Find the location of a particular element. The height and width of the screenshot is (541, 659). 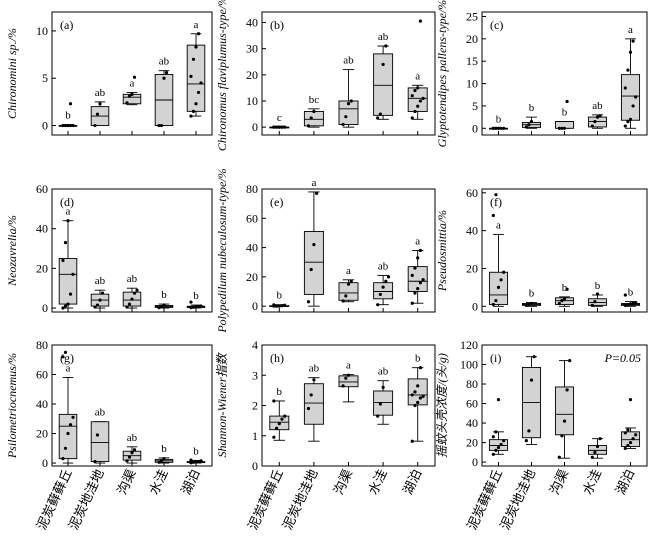

x-category-label: 湖泊 is located at coordinates (625, 482).